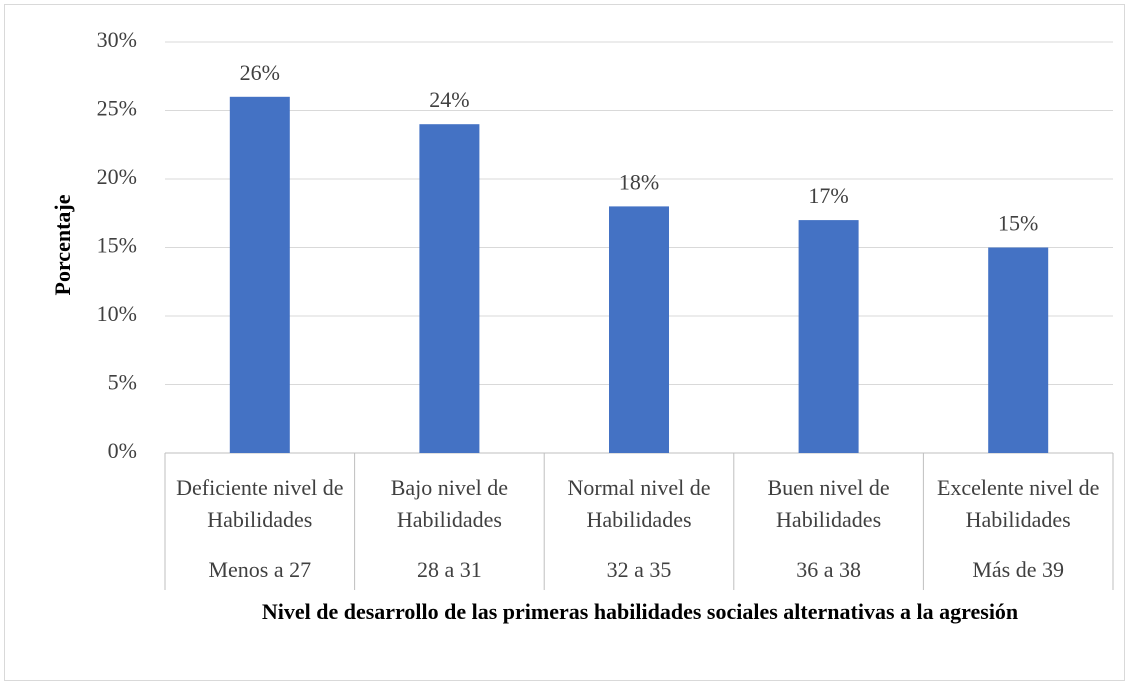  Describe the element at coordinates (828, 503) in the screenshot. I see `x-tick-label: Buen nivel de Habilidades` at that location.